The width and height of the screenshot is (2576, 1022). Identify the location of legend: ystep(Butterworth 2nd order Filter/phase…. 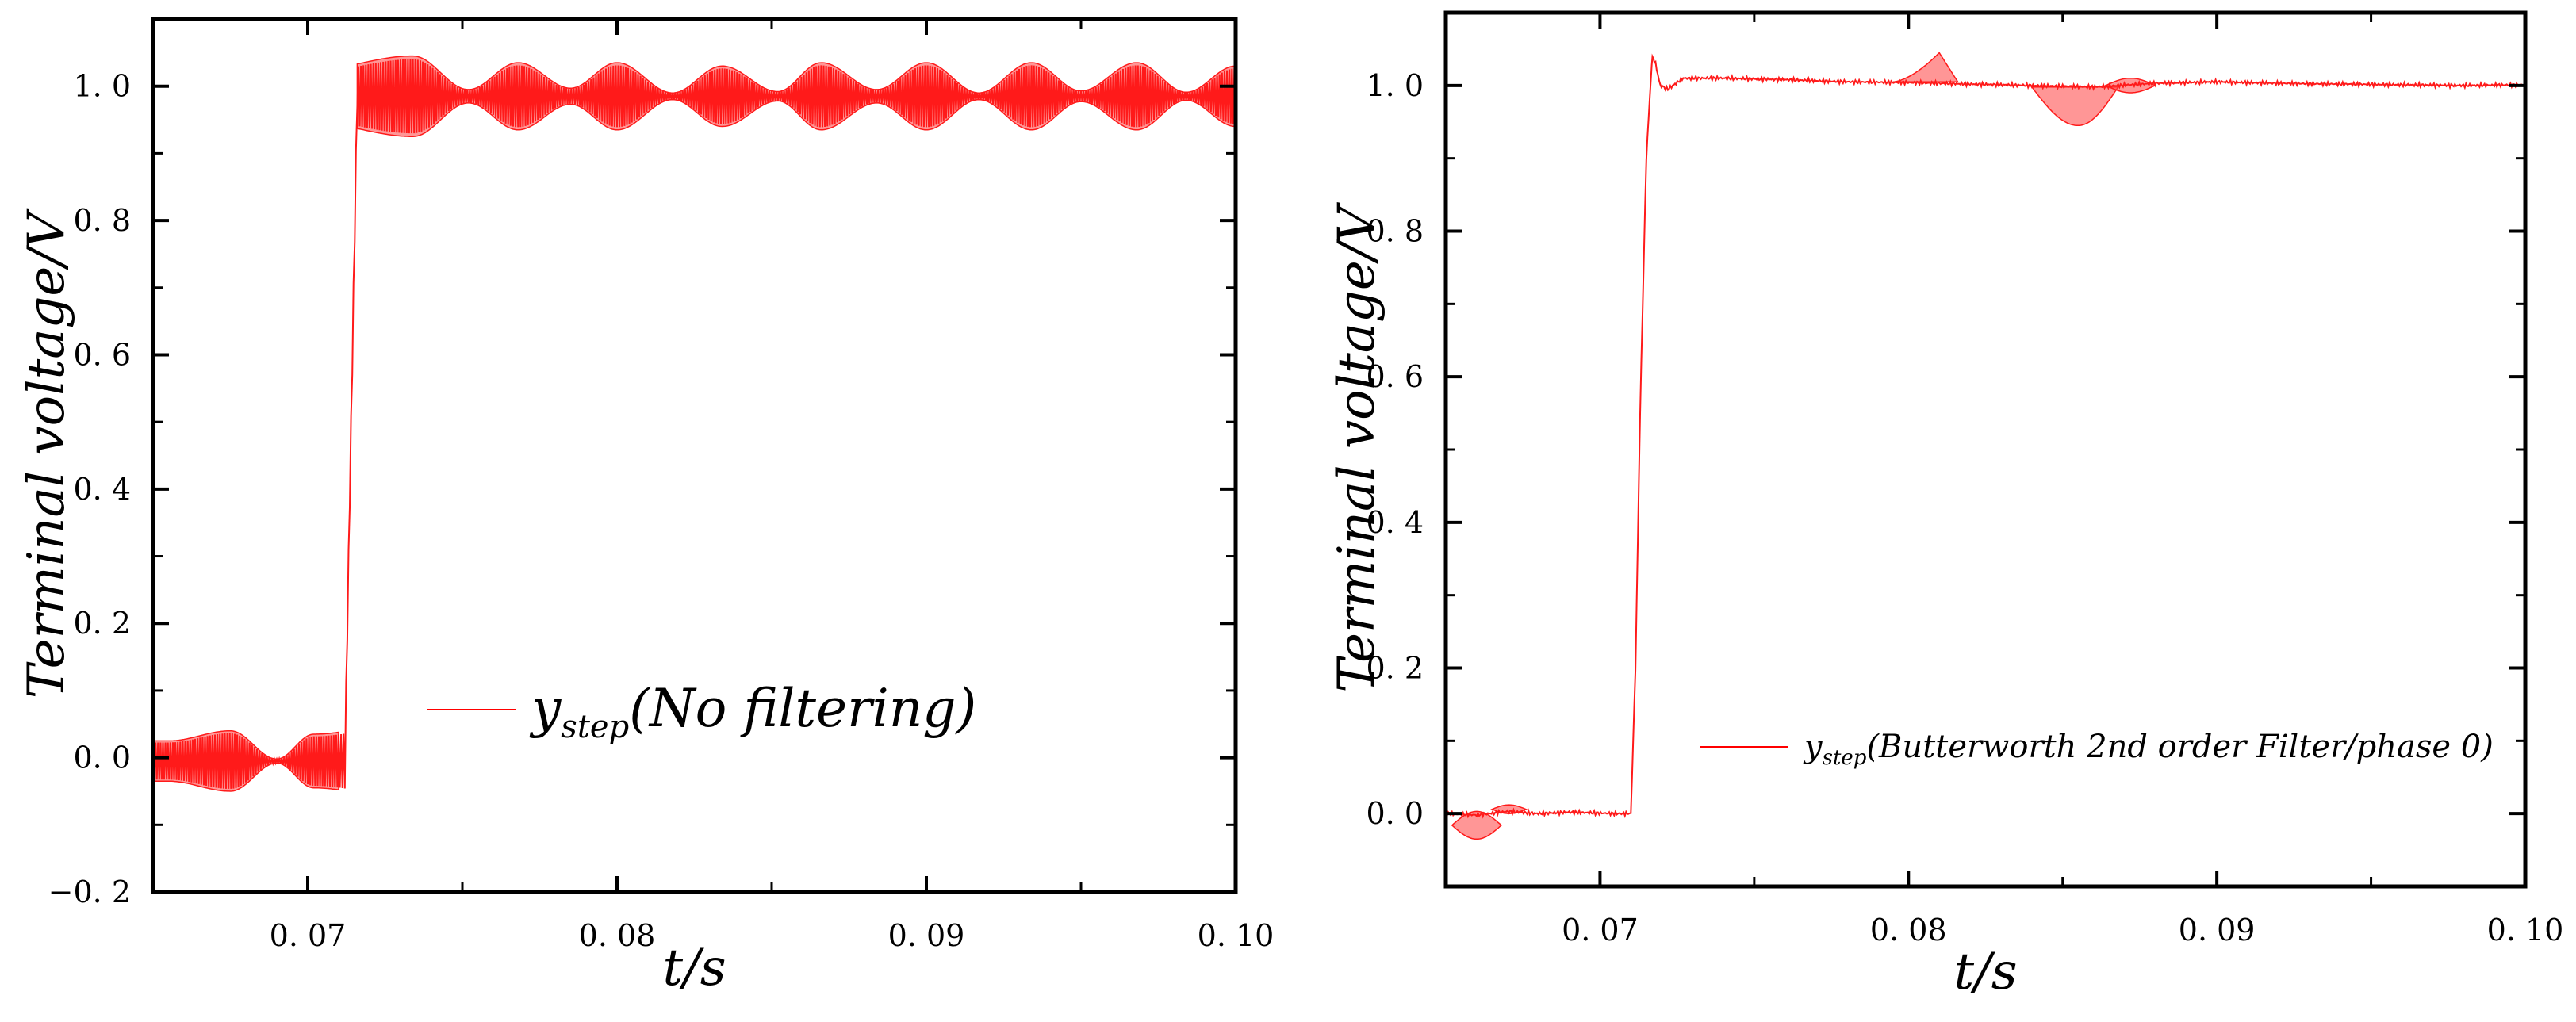
(2097, 749).